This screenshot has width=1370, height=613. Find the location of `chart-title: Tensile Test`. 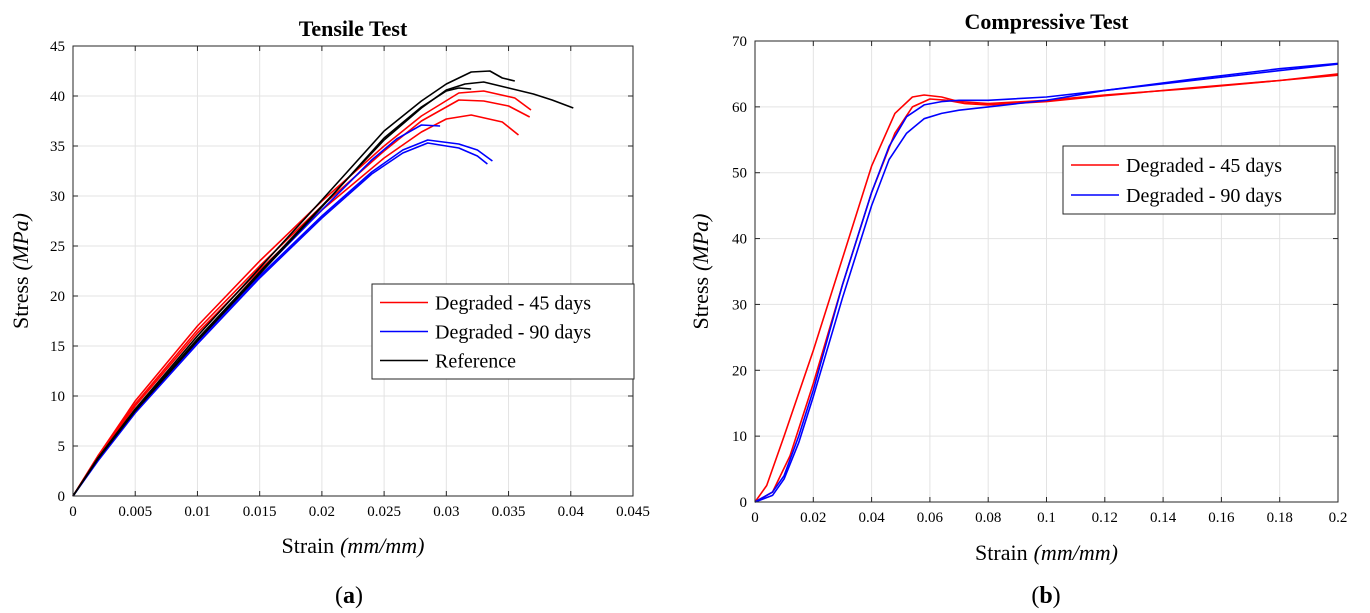

chart-title: Tensile Test is located at coordinates (353, 28).